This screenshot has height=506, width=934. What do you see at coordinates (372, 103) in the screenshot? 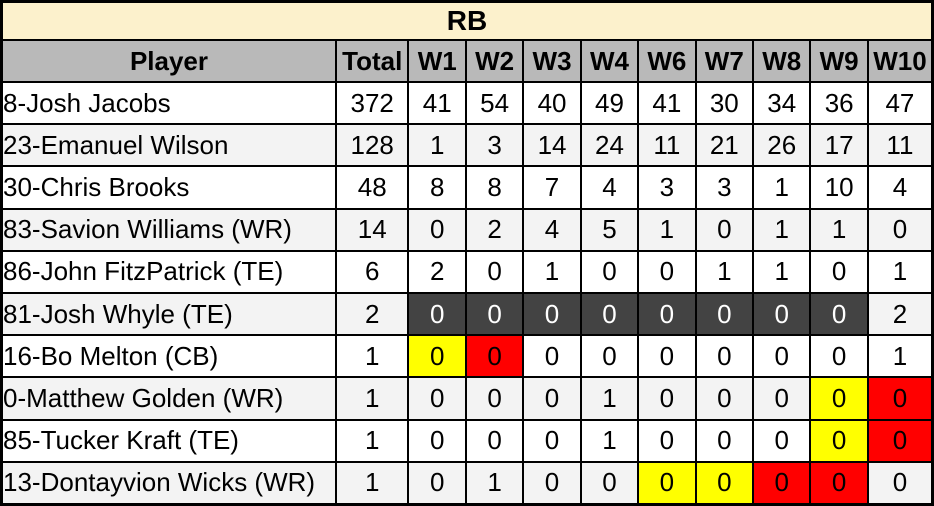
I see `total-cell: 372` at bounding box center [372, 103].